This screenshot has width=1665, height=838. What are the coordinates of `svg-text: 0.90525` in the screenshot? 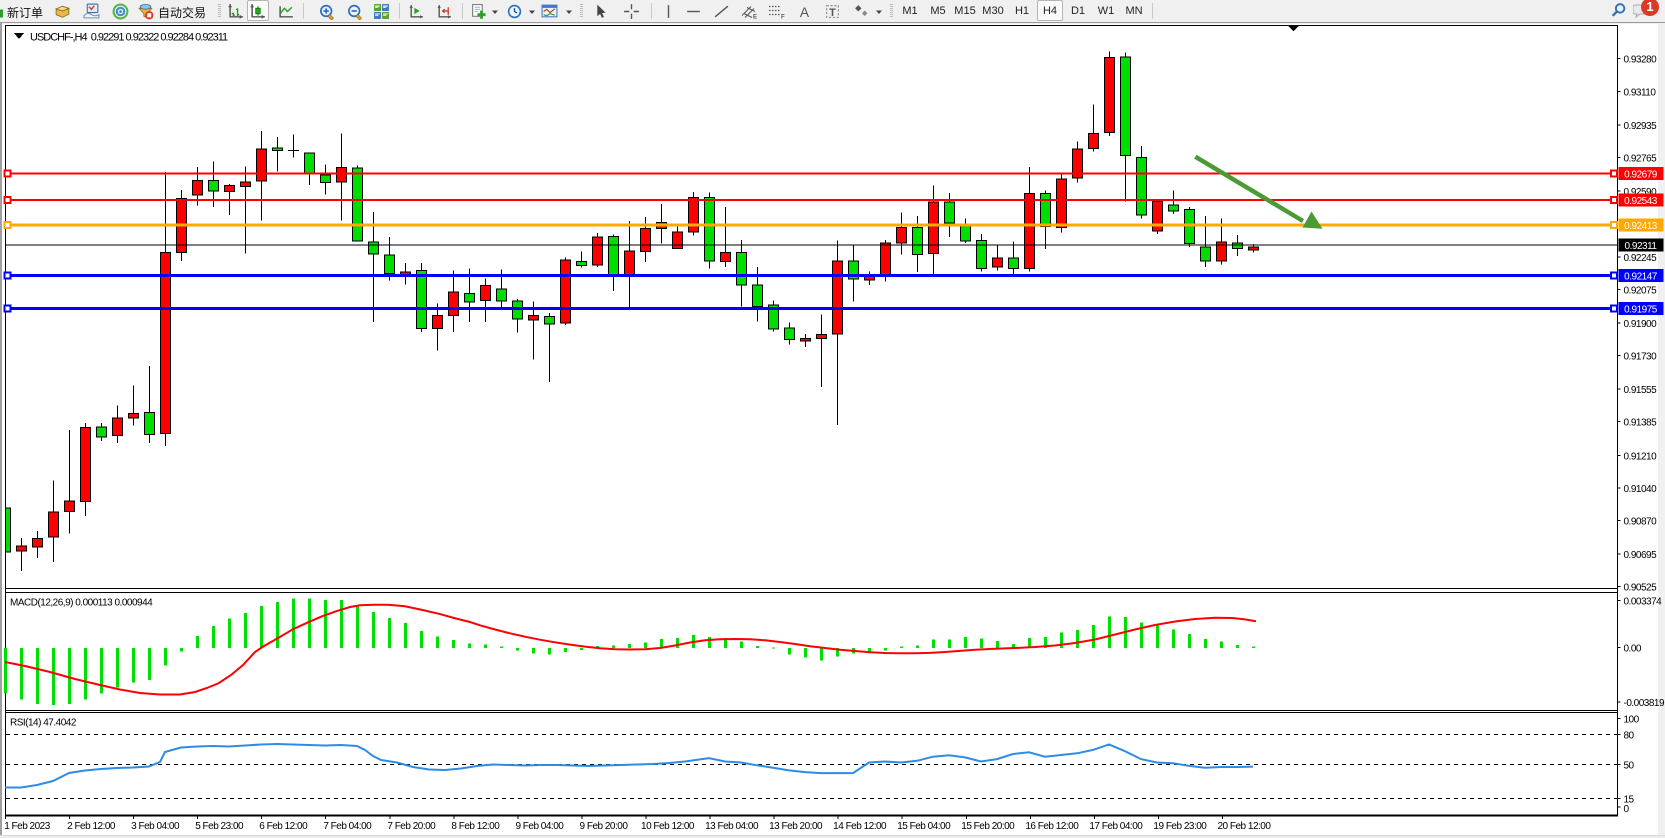 It's located at (1641, 588).